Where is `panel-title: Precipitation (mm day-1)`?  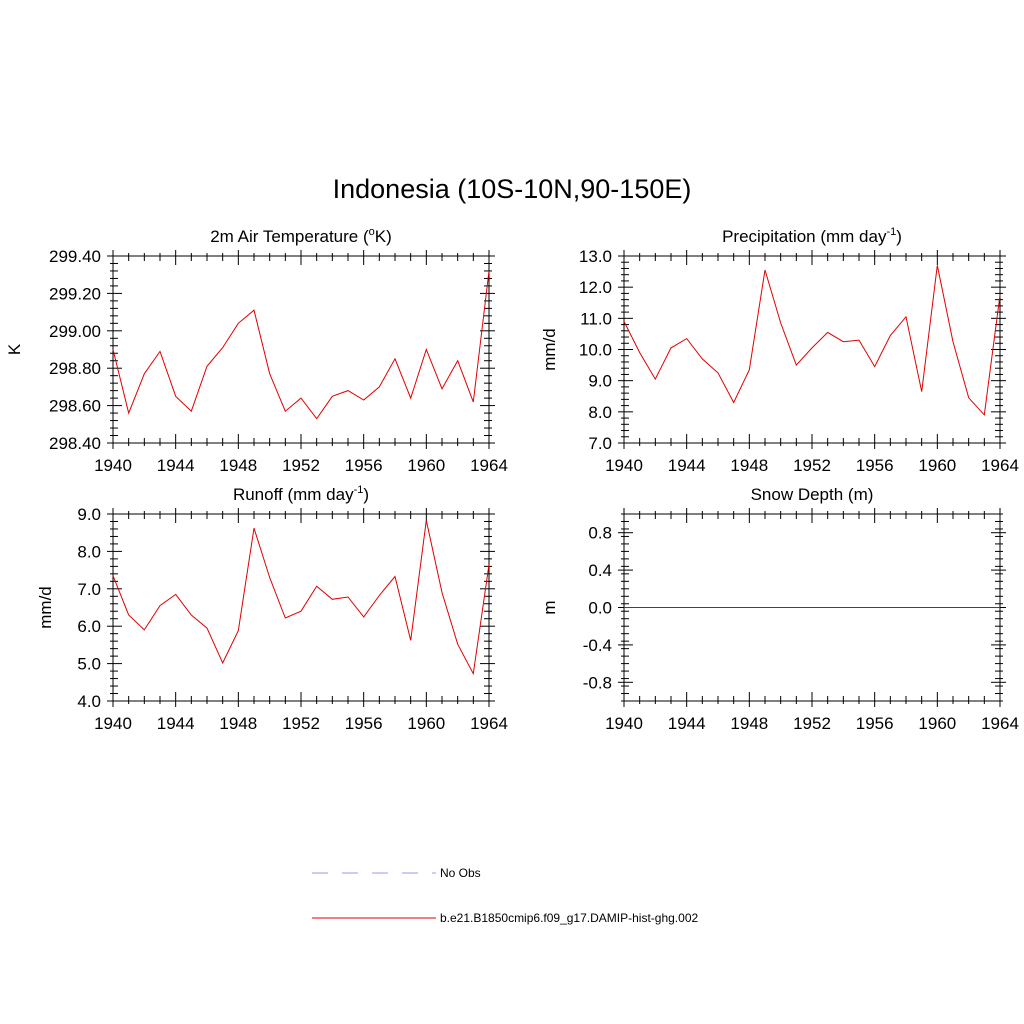 panel-title: Precipitation (mm day-1) is located at coordinates (812, 236).